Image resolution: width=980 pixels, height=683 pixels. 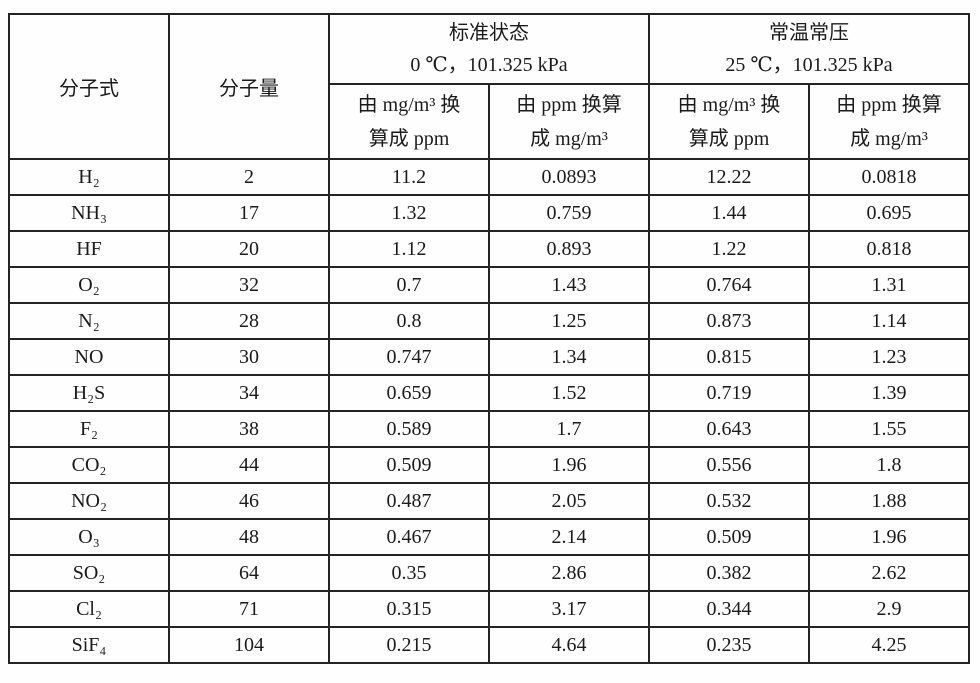 I want to click on cell-ntp-ppm-to-mg: 0.0818, so click(x=889, y=177).